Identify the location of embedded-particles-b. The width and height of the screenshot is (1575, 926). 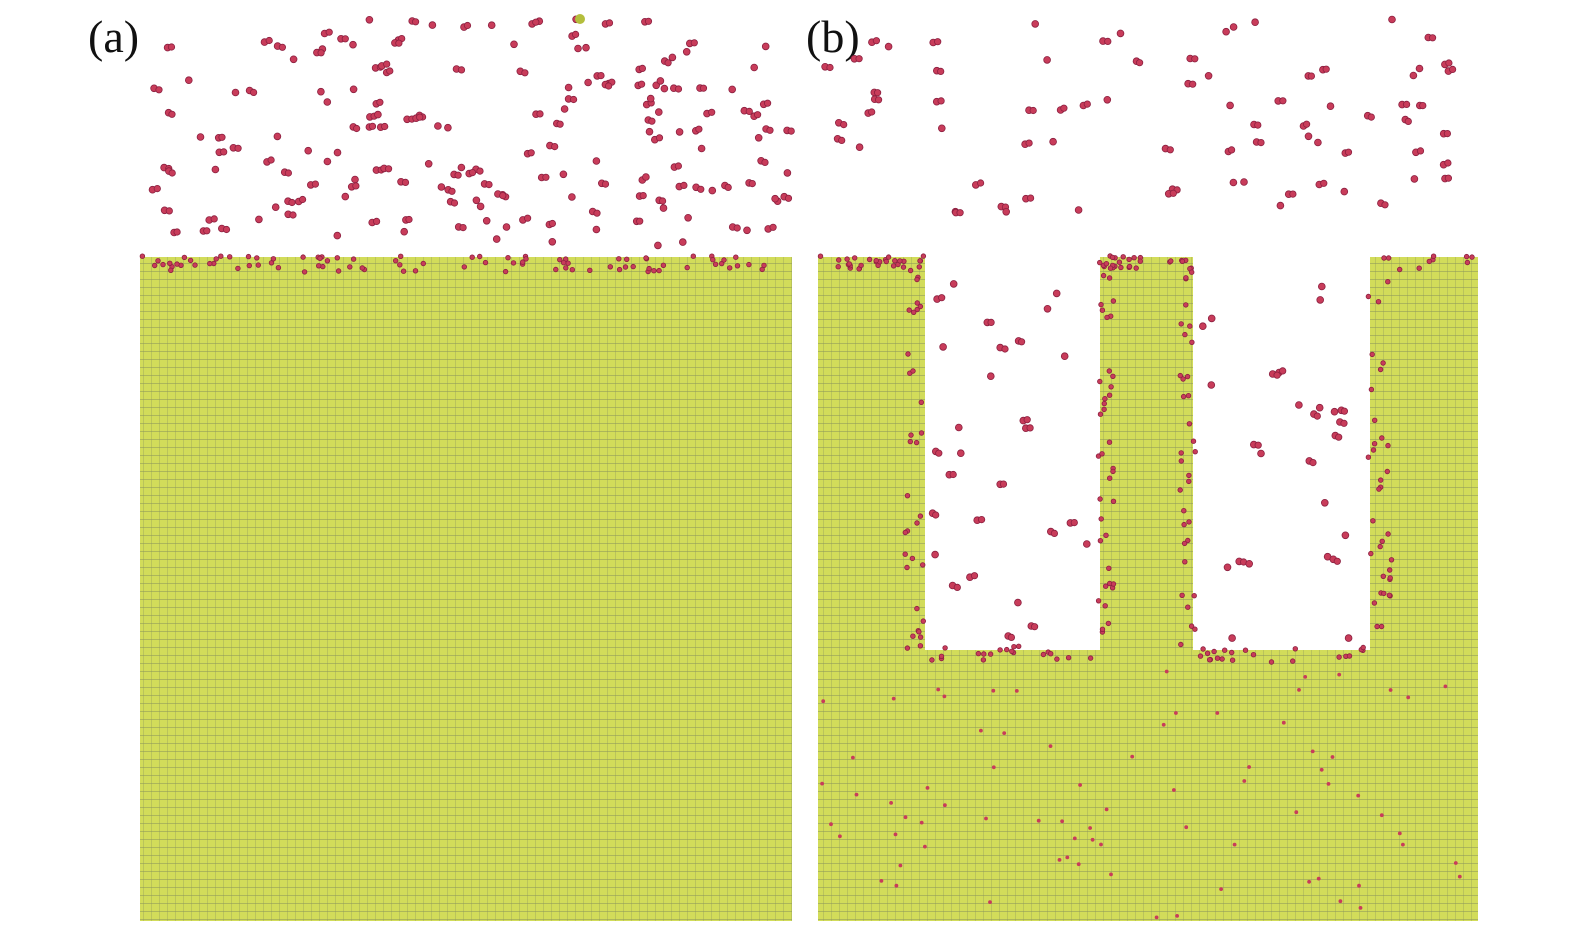
(1141, 794).